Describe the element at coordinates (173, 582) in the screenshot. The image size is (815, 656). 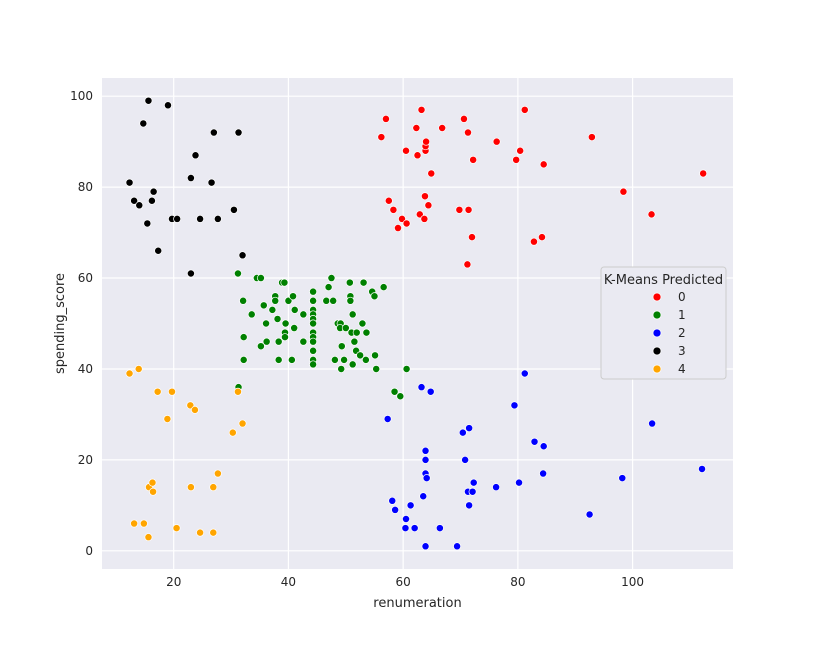
I see `x-tick-label: 20` at that location.